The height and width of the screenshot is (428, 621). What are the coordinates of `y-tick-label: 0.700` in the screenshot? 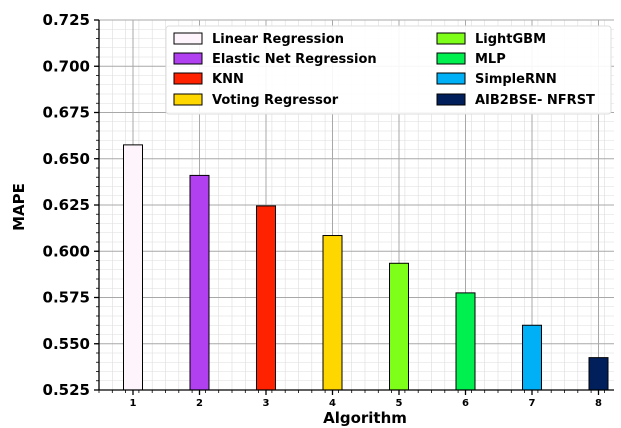 It's located at (66, 66).